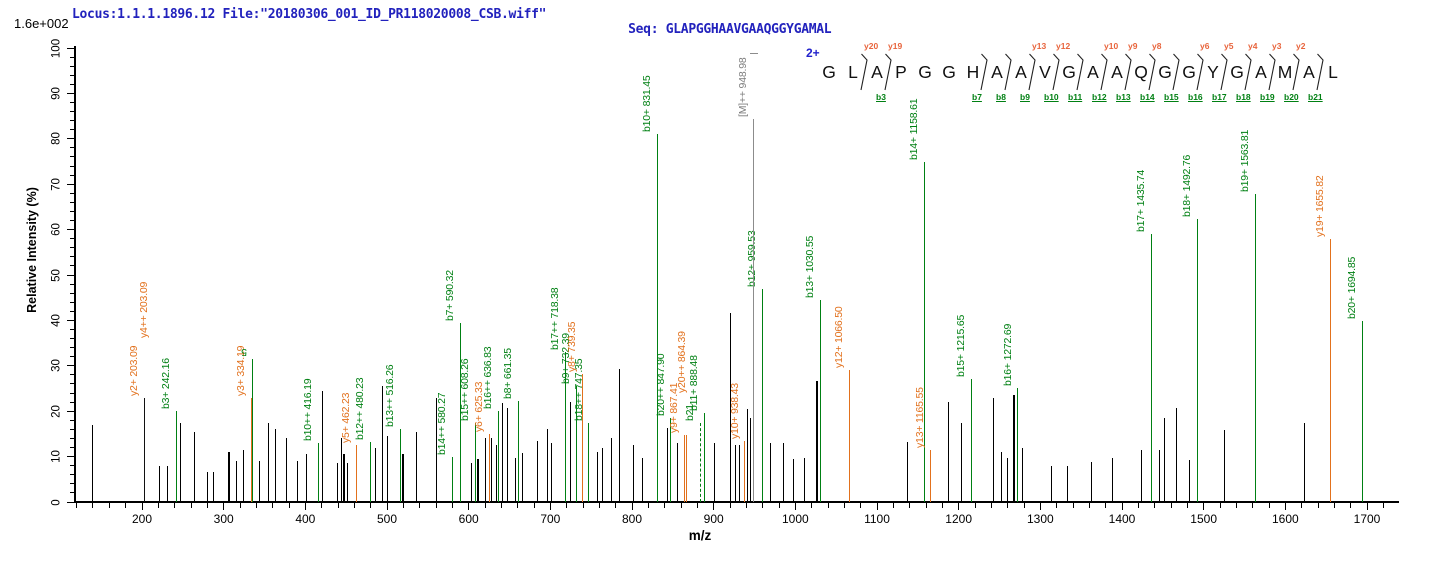 This screenshot has width=1436, height=562. Describe the element at coordinates (1198, 360) in the screenshot. I see `peak-b-ion-b18` at that location.